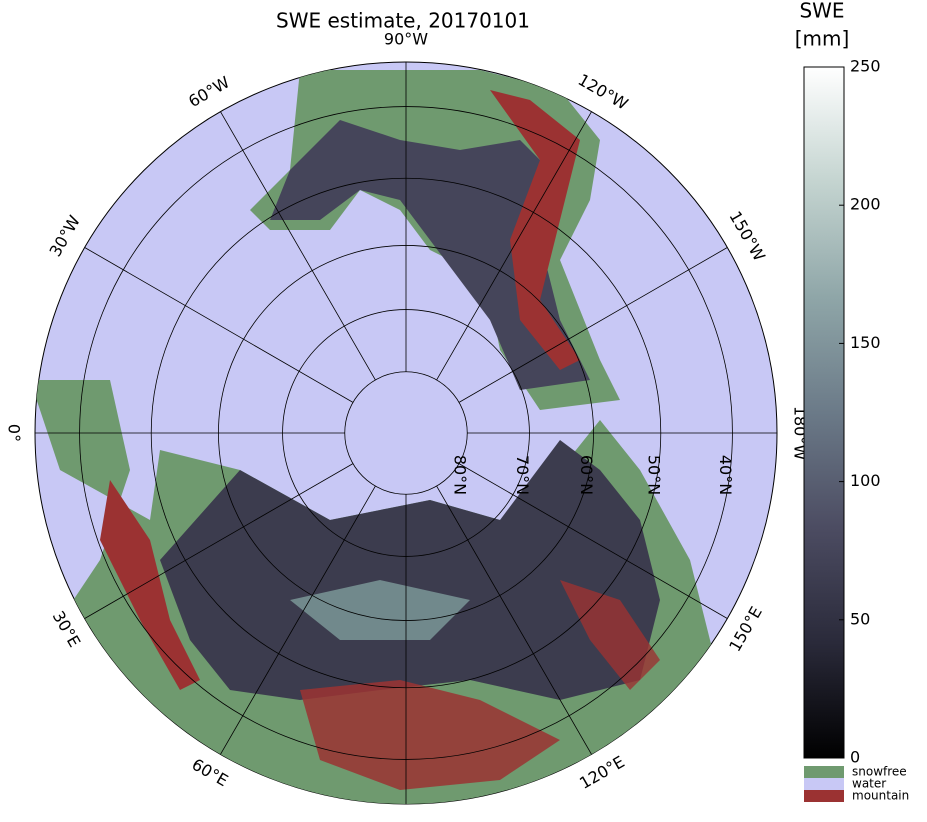  I want to click on mountain-asia, so click(430, 735).